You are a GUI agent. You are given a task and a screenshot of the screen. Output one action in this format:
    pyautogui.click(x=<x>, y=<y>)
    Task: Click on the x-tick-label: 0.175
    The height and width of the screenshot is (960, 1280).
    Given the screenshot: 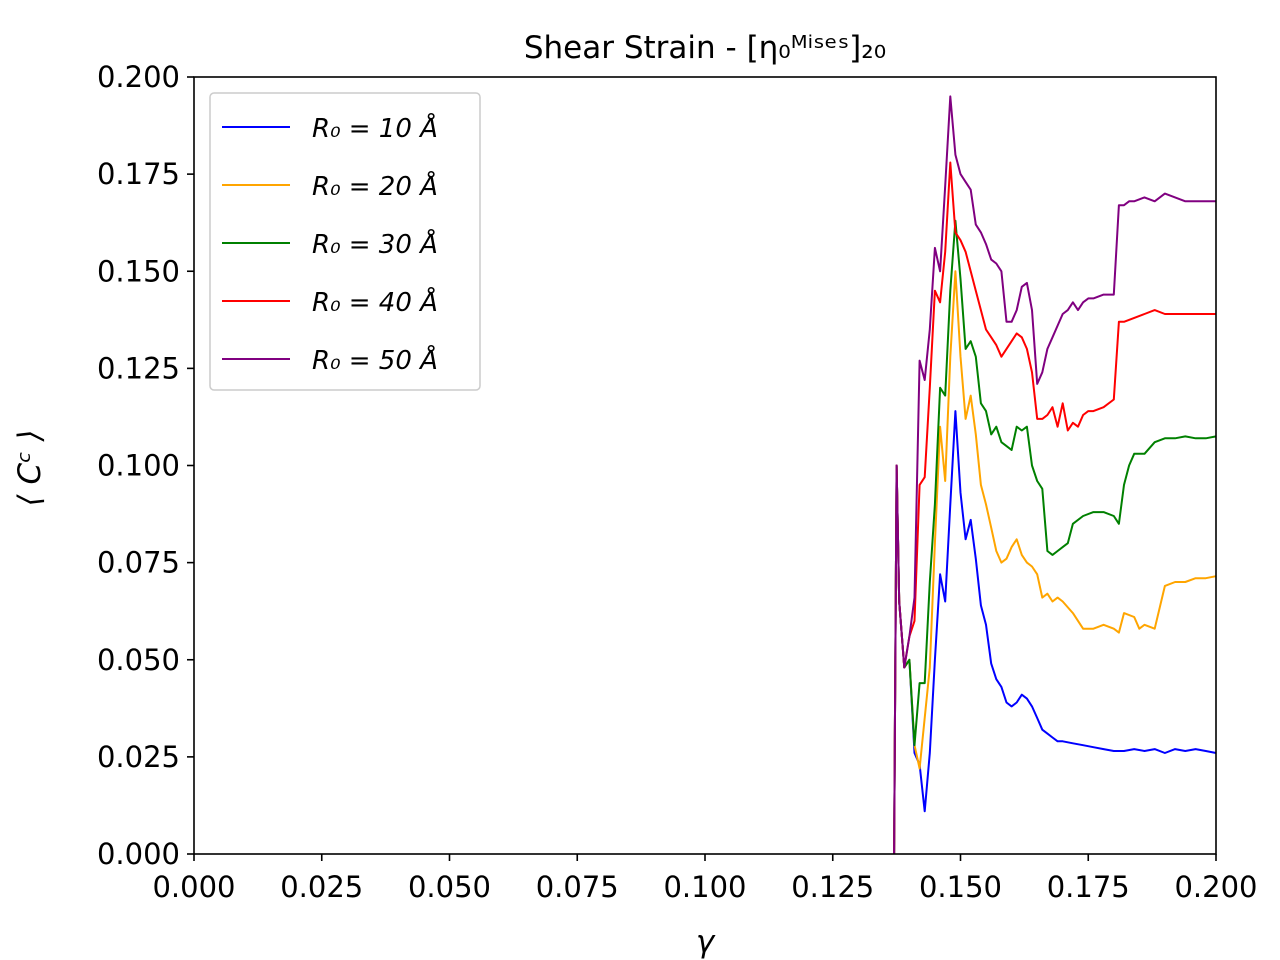 What is the action you would take?
    pyautogui.click(x=1088, y=887)
    